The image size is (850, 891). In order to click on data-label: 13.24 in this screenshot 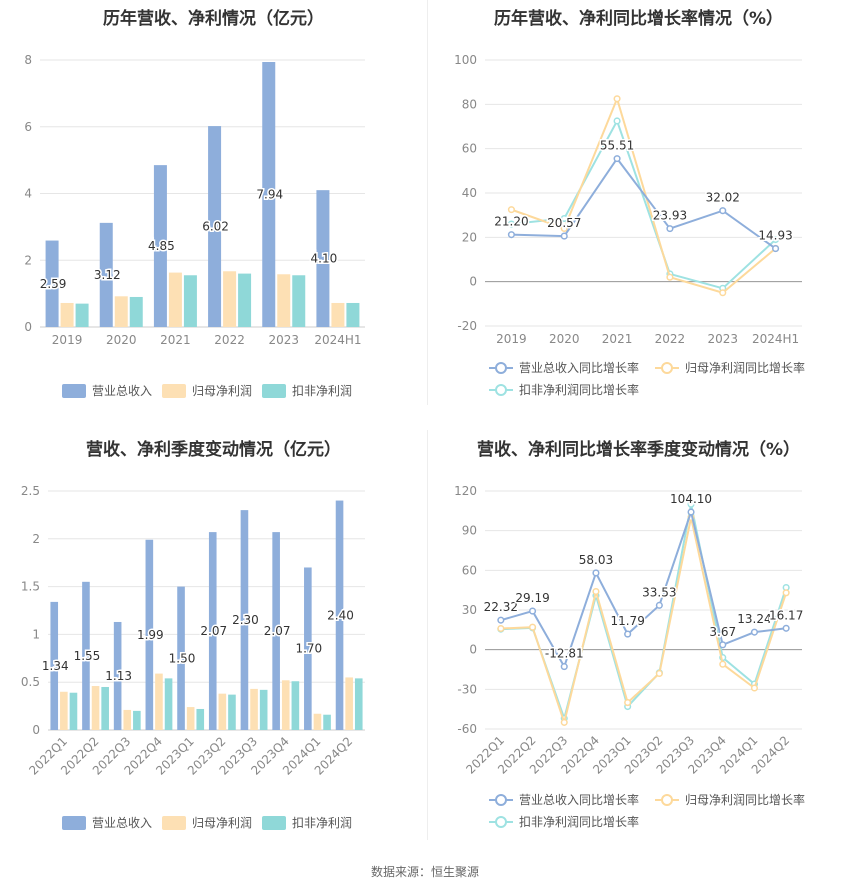, I will do `click(754, 619)`.